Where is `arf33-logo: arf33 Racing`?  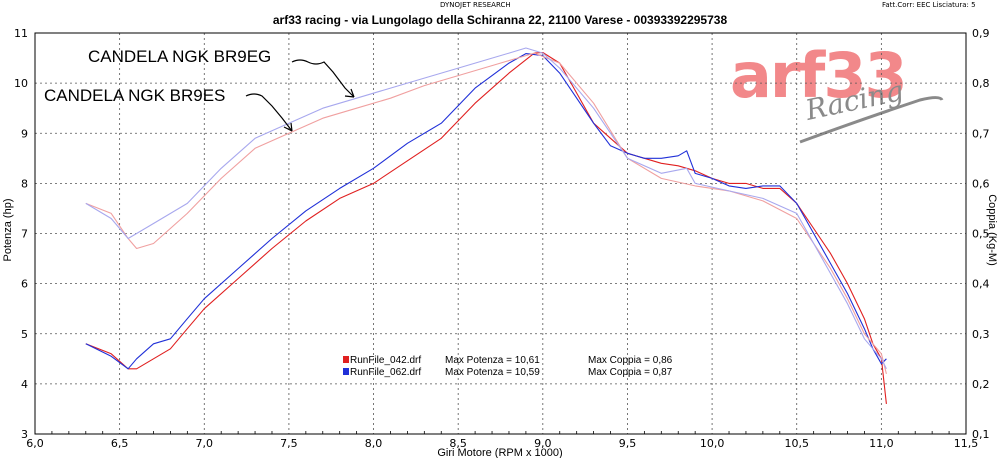
arf33-logo: arf33 Racing is located at coordinates (837, 91).